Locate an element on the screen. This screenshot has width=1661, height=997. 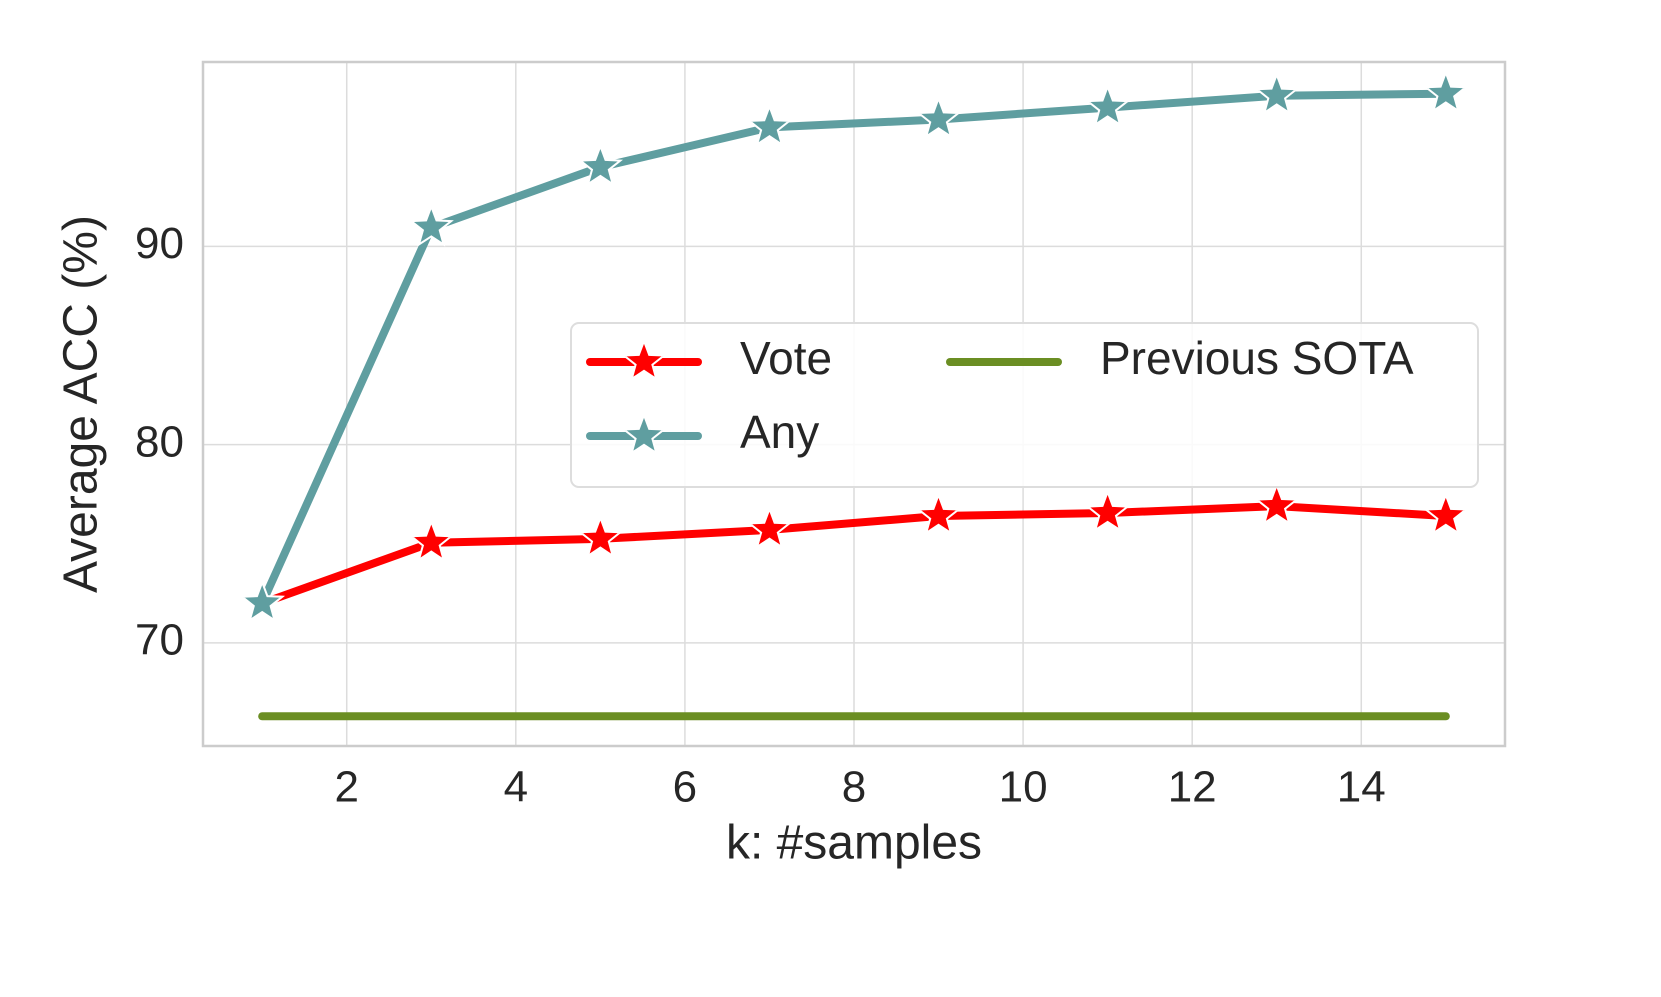
x-tick-label: 4 is located at coordinates (516, 787).